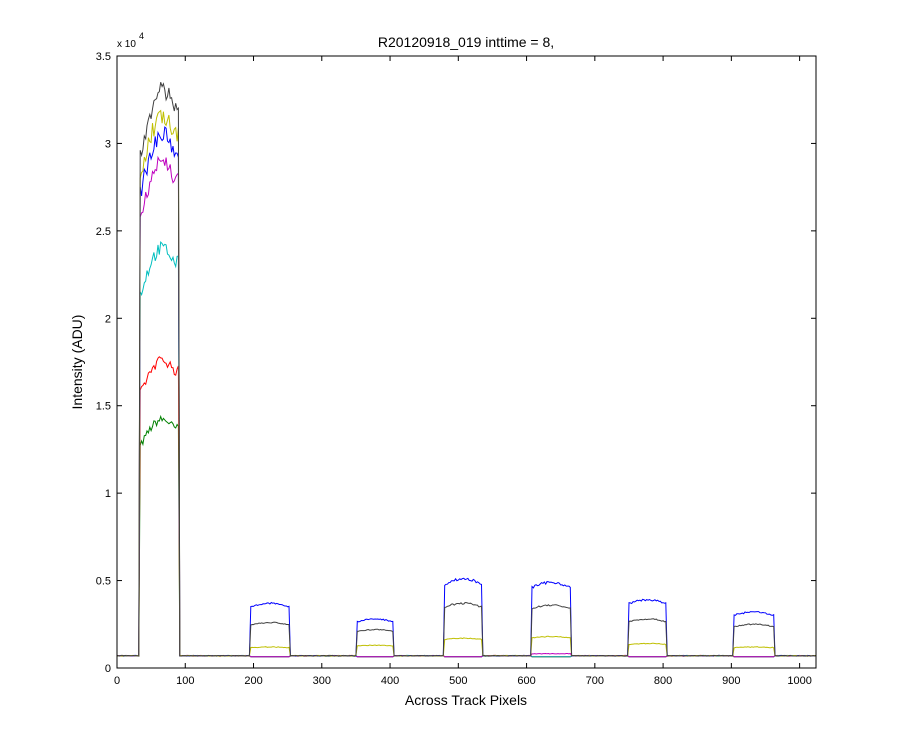 The image size is (900, 755). What do you see at coordinates (731, 681) in the screenshot?
I see `x-tick-label: 900` at bounding box center [731, 681].